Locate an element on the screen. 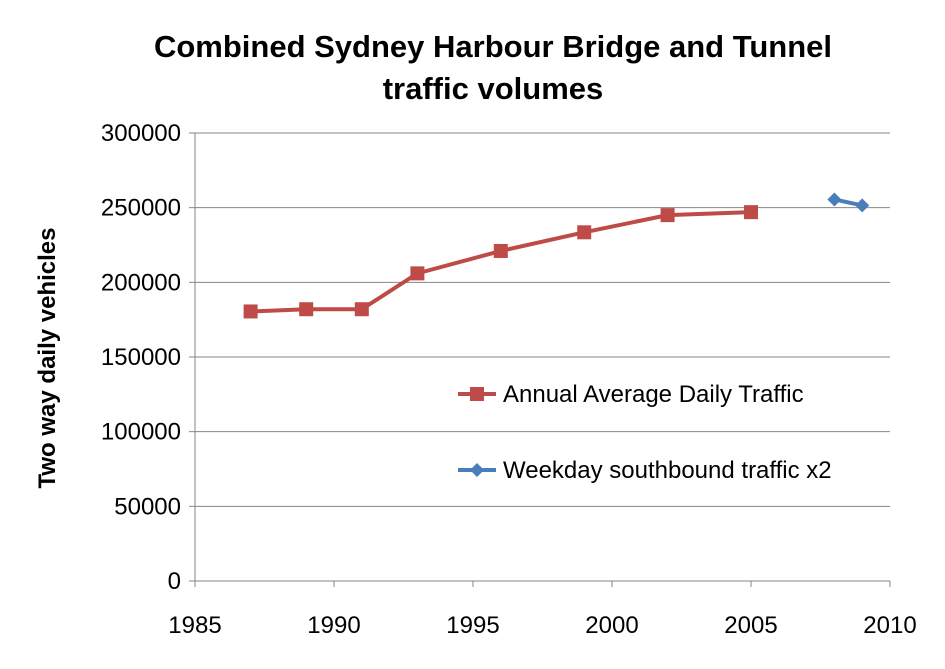 This screenshot has width=945, height=669. x-tick-label: 2005 is located at coordinates (750, 625).